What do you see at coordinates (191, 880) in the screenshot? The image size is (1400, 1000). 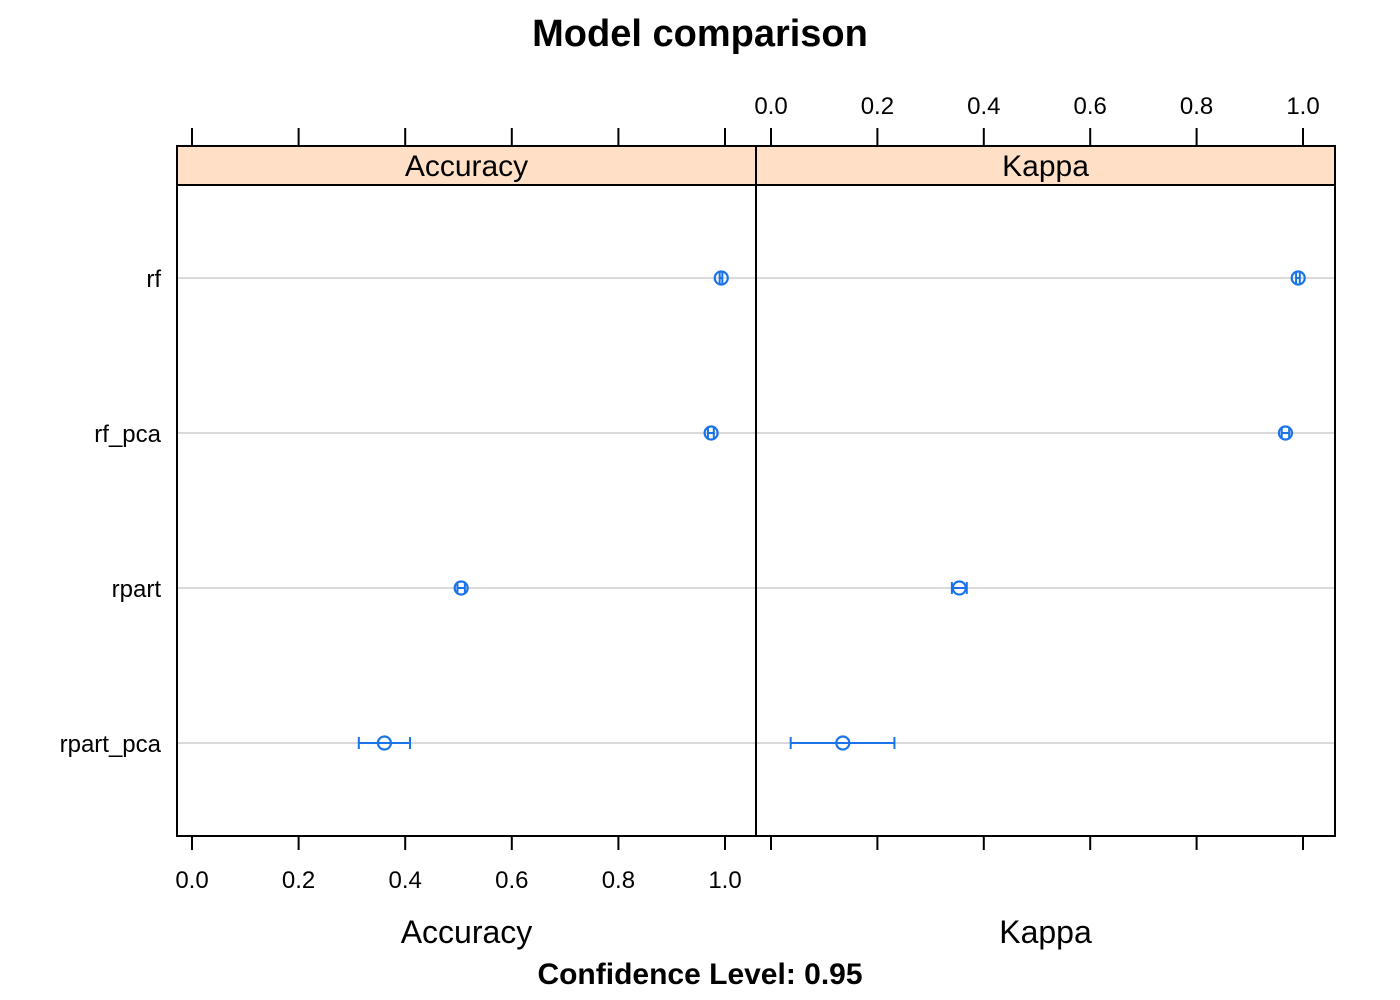 I see `x-tick-label-accuracy: 0.0` at bounding box center [191, 880].